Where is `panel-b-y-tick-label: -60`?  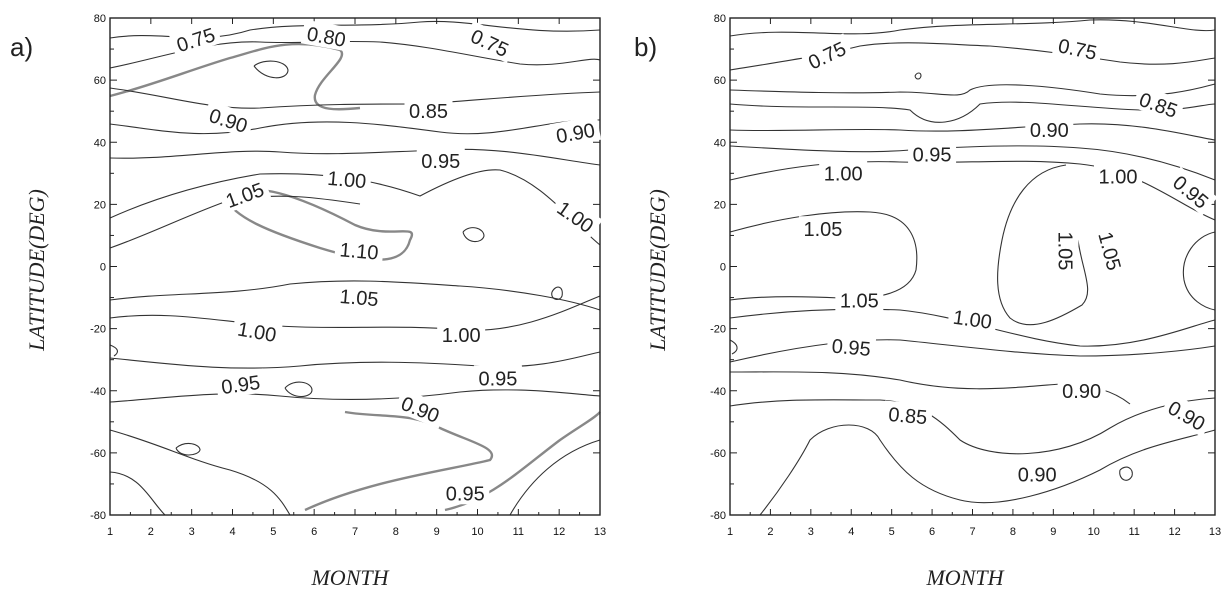 panel-b-y-tick-label: -60 is located at coordinates (718, 454).